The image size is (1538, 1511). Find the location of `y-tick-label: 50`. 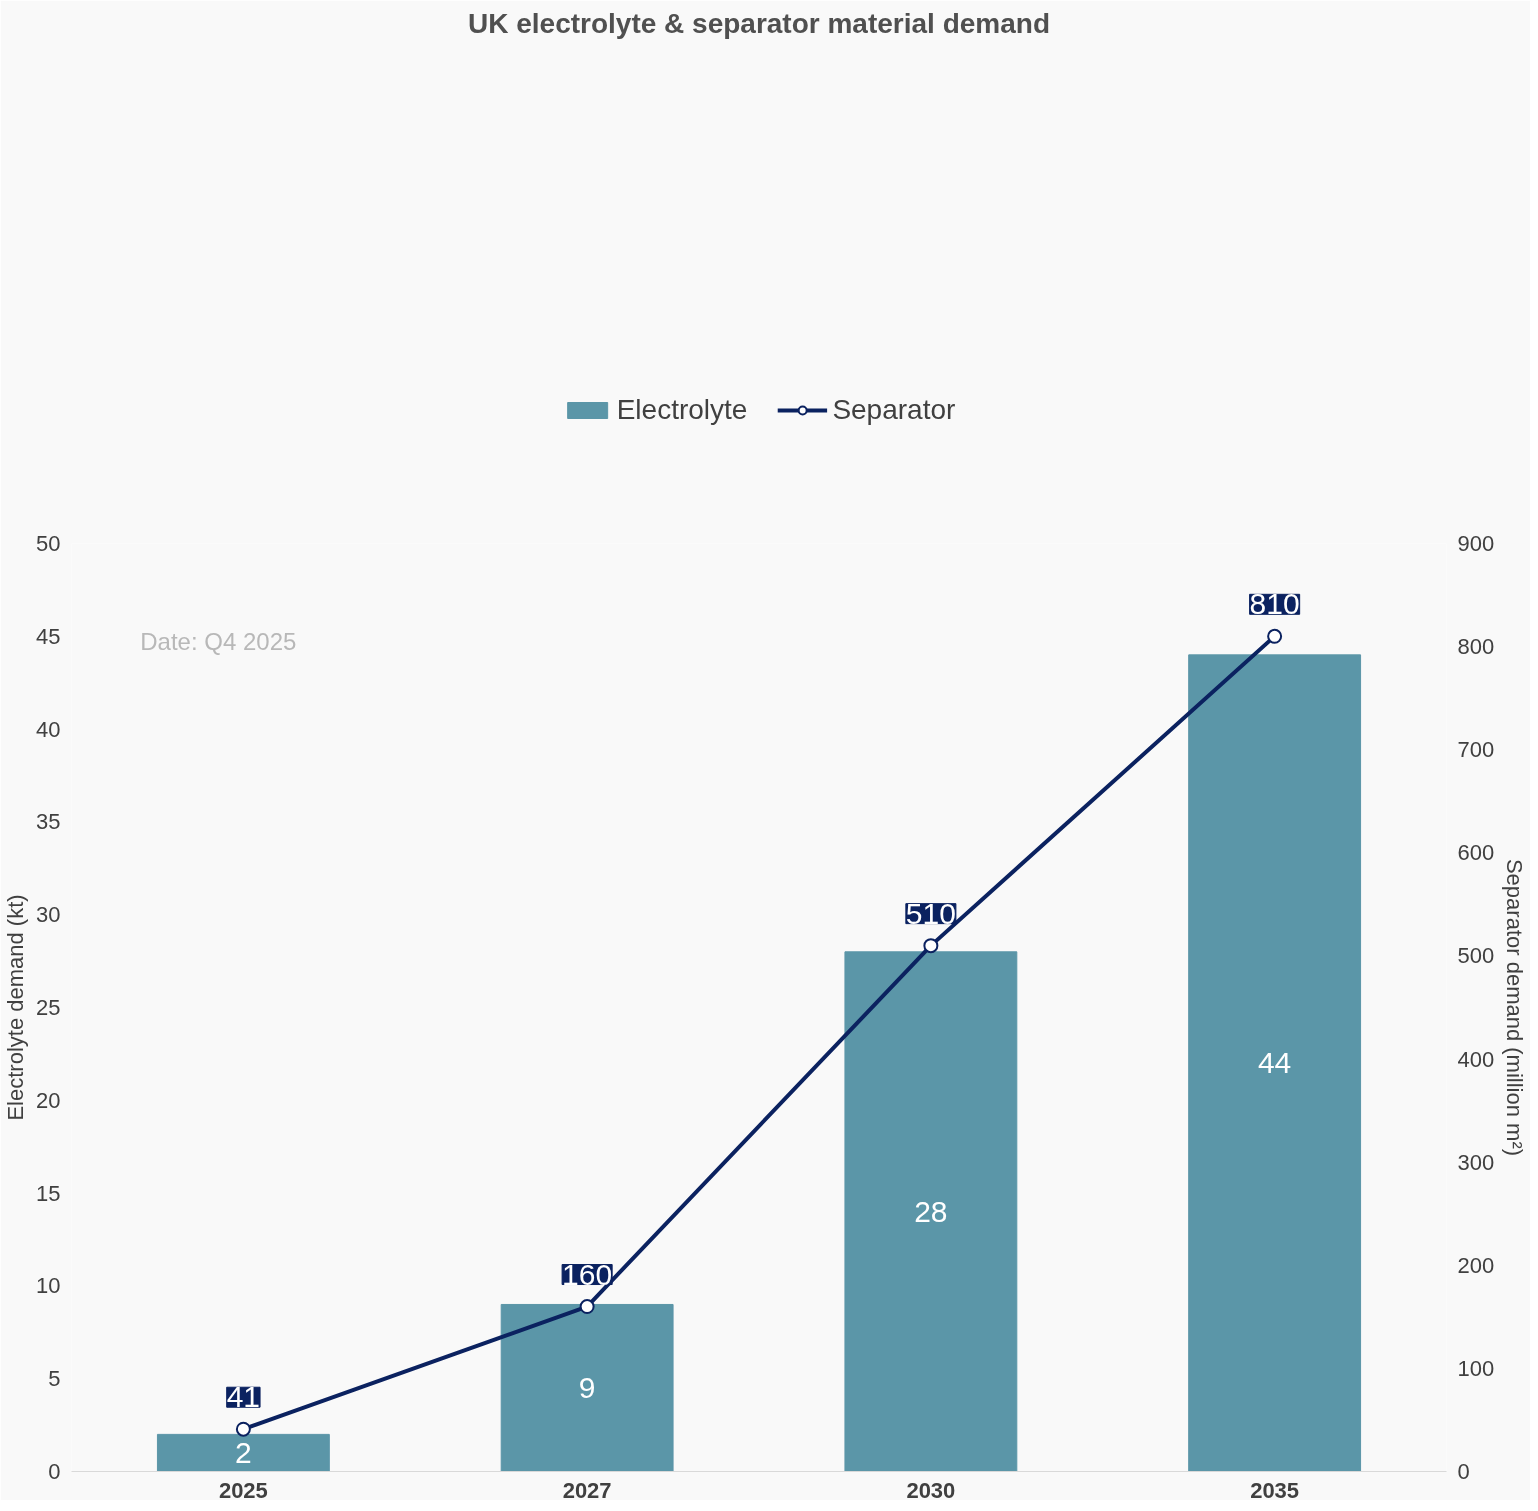

y-tick-label: 50 is located at coordinates (48, 543).